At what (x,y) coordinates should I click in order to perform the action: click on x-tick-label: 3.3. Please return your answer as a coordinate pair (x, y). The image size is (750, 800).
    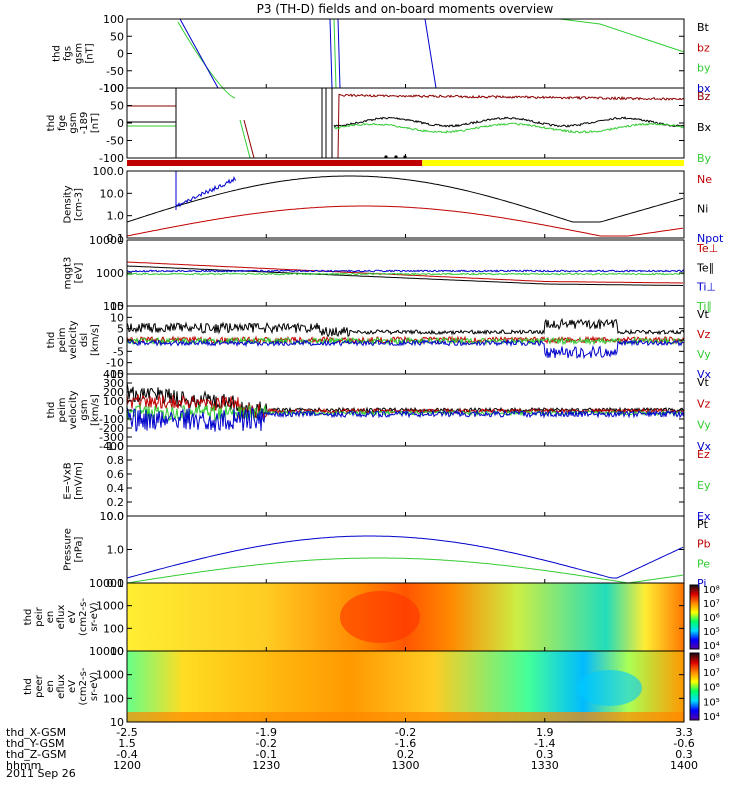
    Looking at the image, I should click on (684, 732).